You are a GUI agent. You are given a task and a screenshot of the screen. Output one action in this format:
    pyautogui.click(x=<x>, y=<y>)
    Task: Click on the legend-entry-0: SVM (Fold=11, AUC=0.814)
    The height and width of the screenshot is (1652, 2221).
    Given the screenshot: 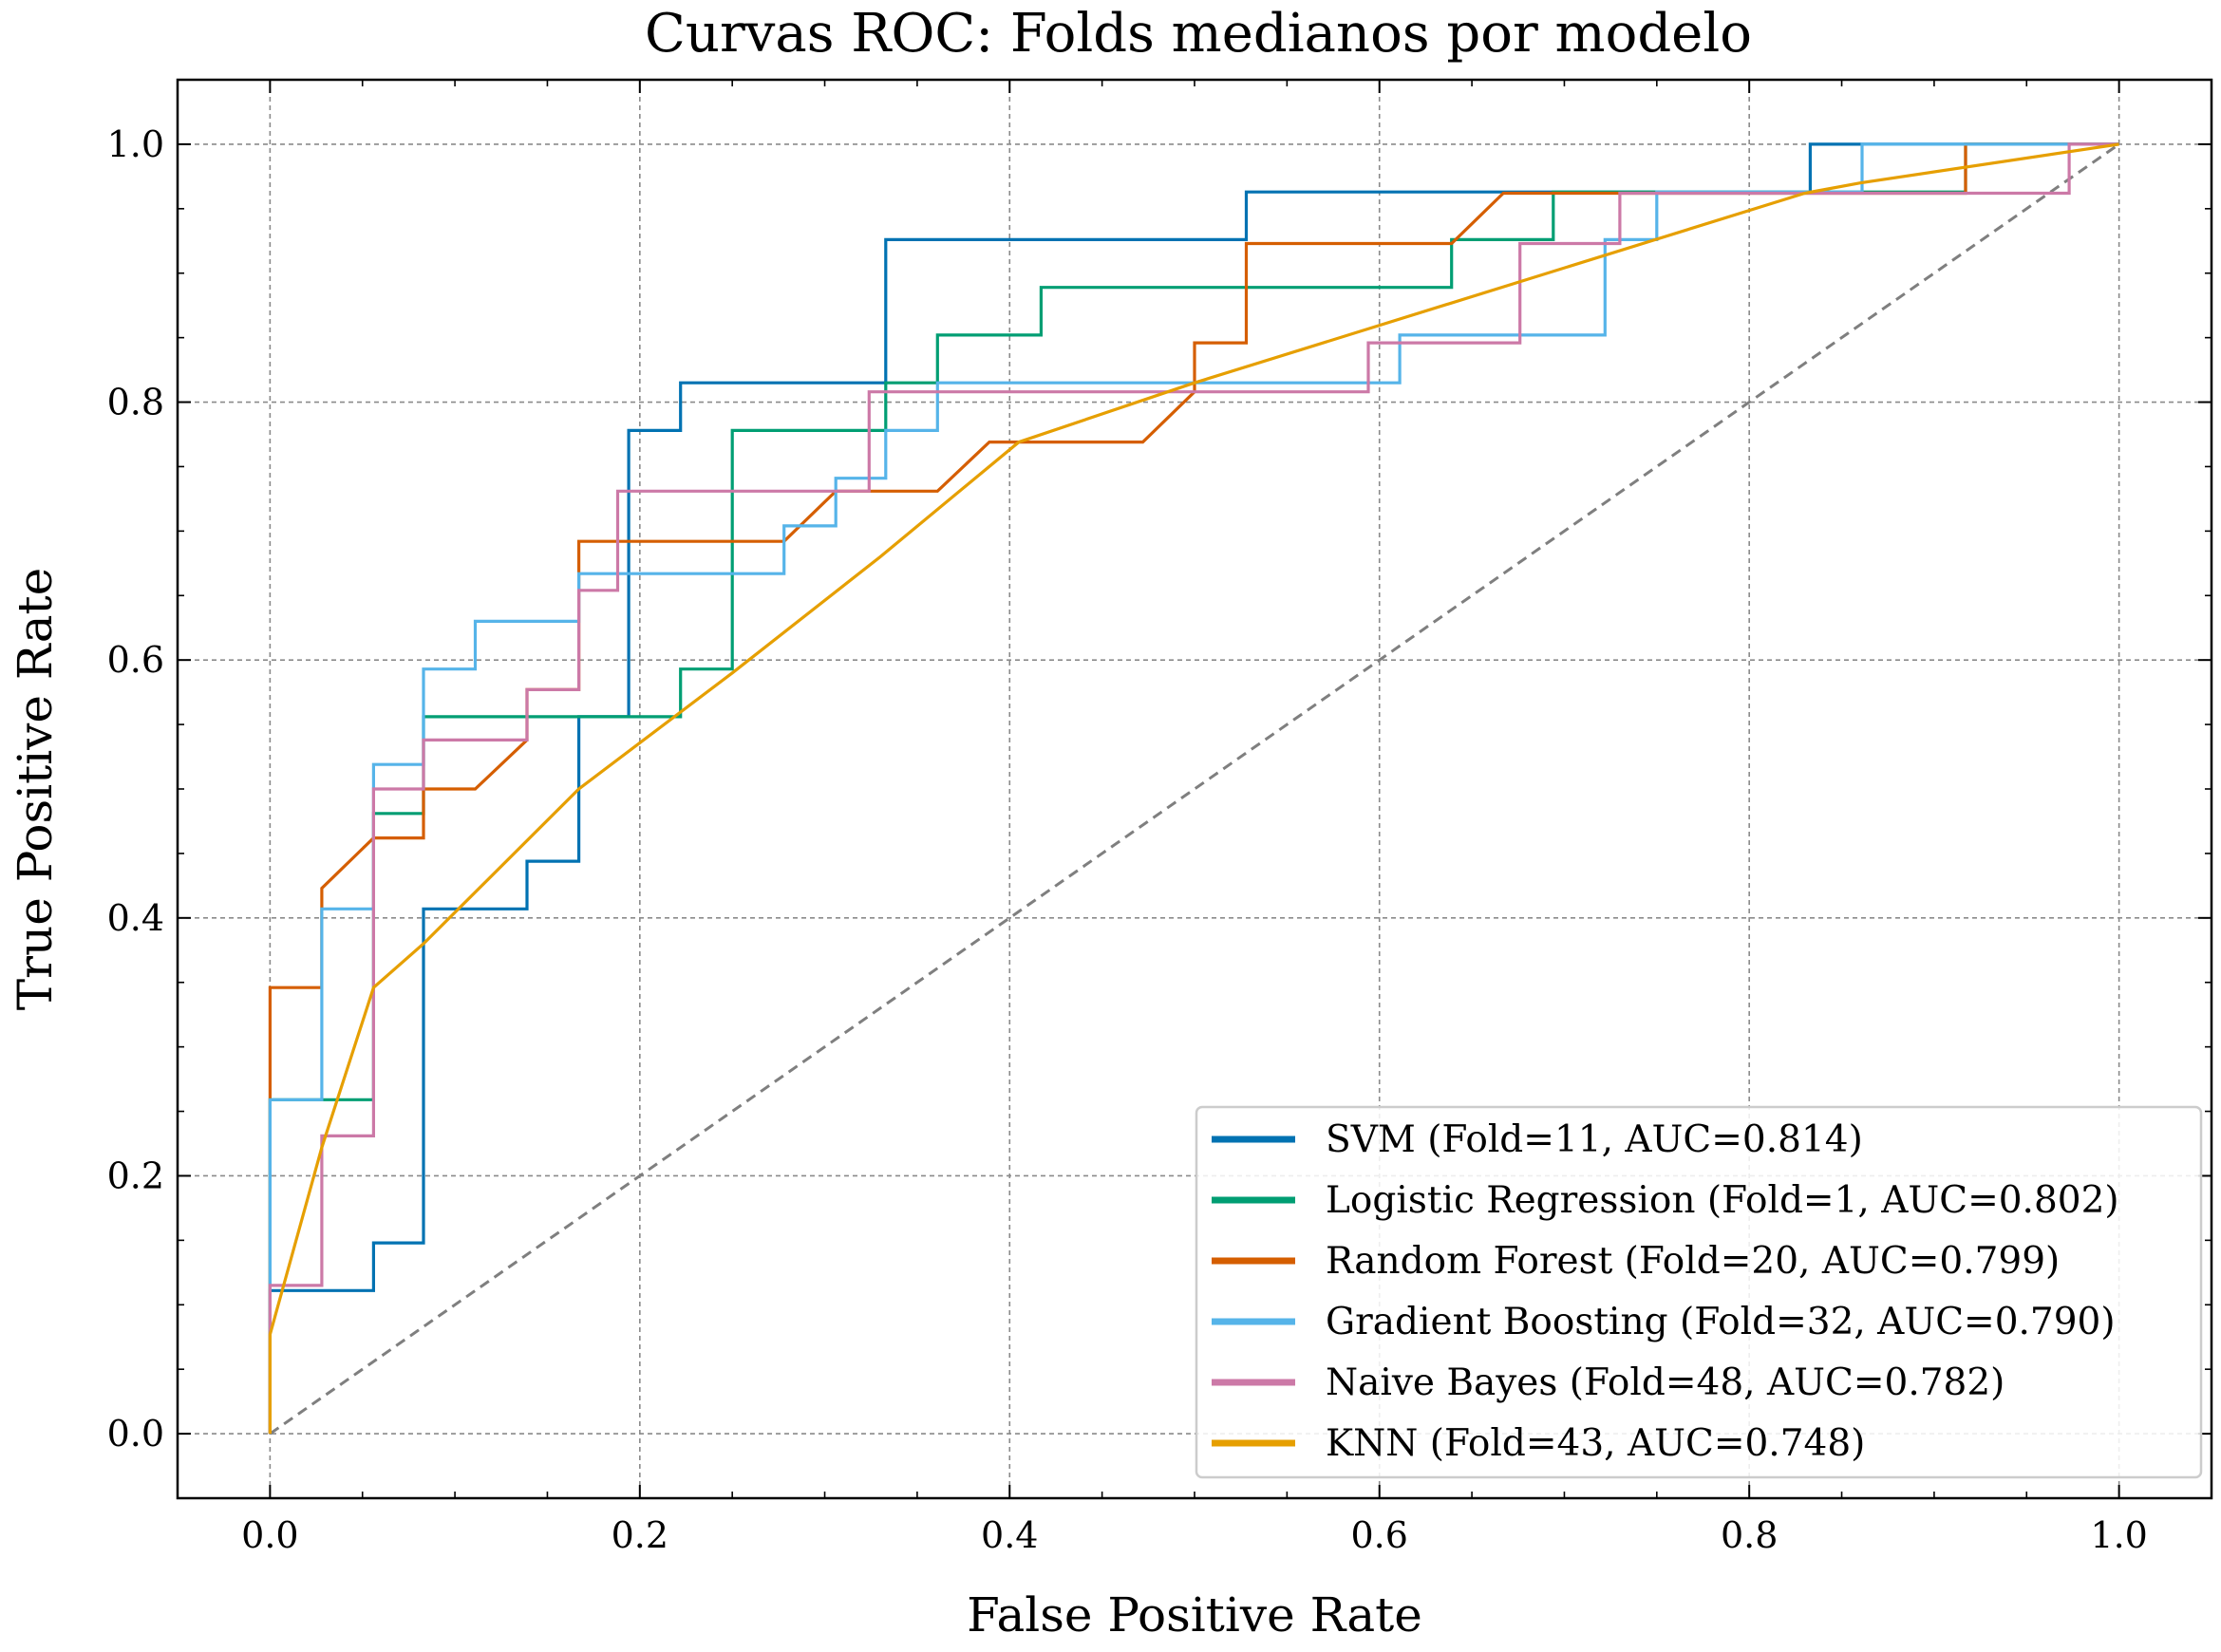 What is the action you would take?
    pyautogui.click(x=1595, y=1139)
    